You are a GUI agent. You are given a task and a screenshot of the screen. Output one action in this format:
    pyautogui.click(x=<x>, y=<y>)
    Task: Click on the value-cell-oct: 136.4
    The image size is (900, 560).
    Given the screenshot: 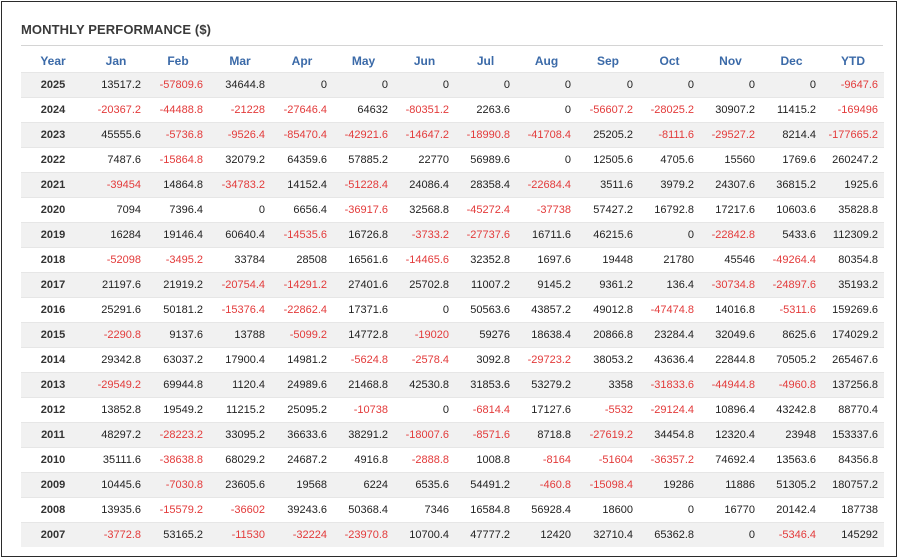 What is the action you would take?
    pyautogui.click(x=669, y=285)
    